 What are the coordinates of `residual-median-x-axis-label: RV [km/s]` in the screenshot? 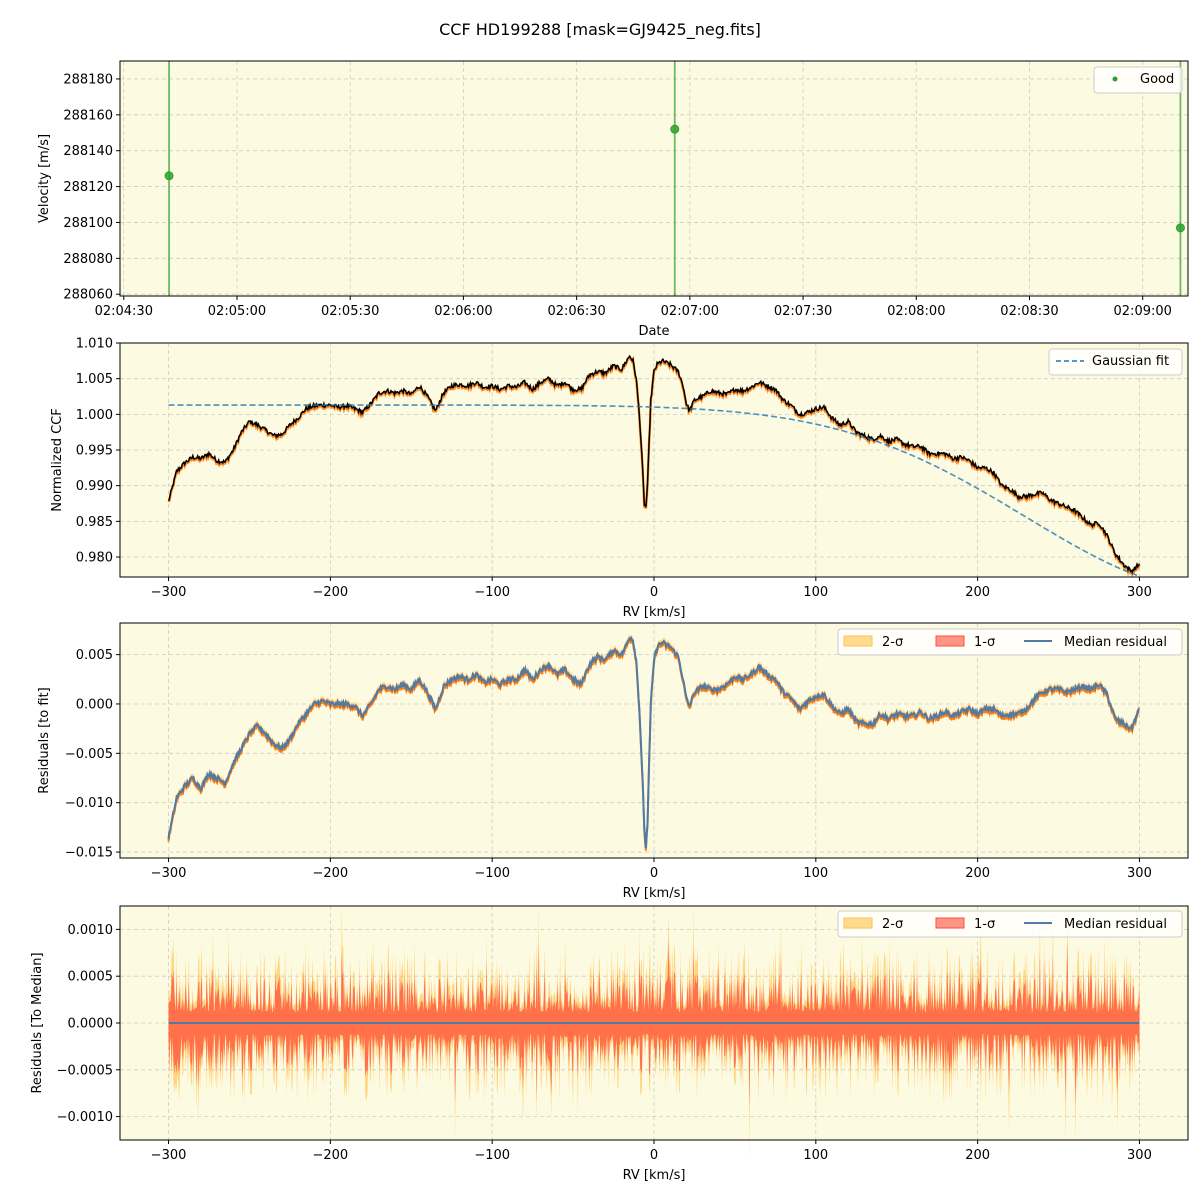 It's located at (654, 1175).